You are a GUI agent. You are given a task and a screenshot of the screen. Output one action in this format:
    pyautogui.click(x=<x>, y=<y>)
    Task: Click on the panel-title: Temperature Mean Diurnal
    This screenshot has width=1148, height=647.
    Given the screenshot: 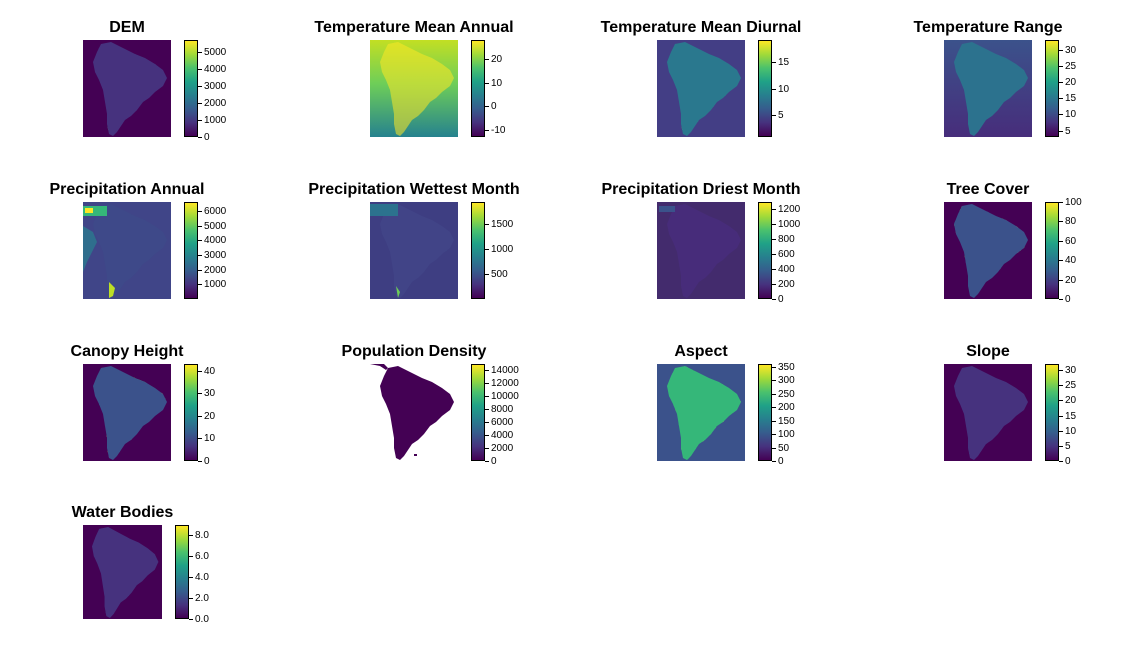 What is the action you would take?
    pyautogui.click(x=701, y=27)
    